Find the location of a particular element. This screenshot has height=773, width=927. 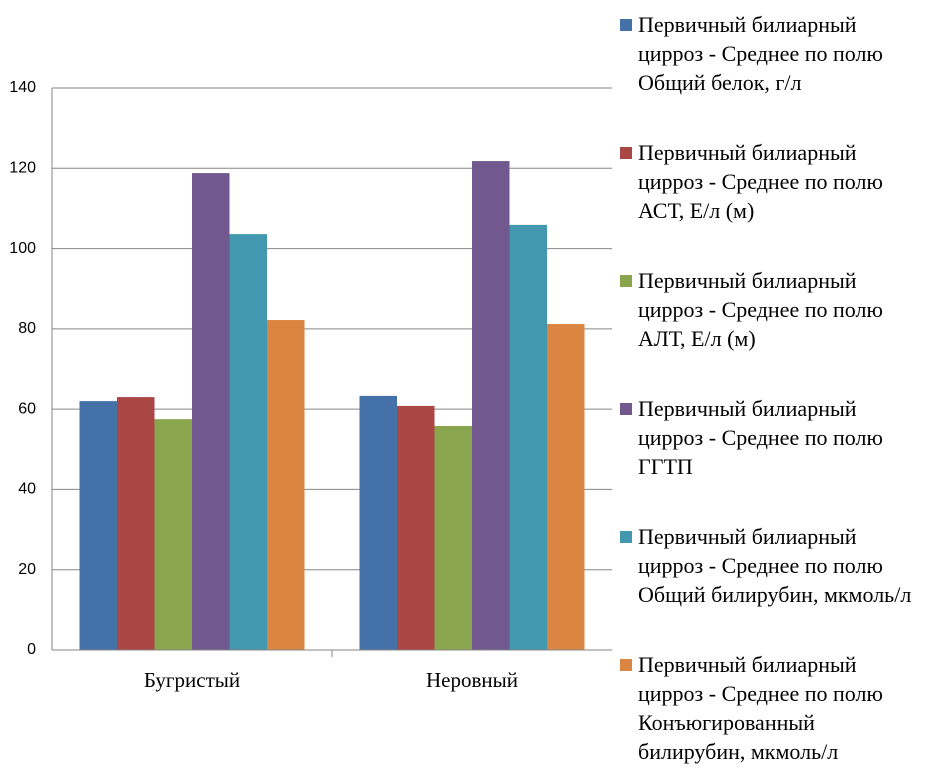

y-tick-label: 120 is located at coordinates (22, 168).